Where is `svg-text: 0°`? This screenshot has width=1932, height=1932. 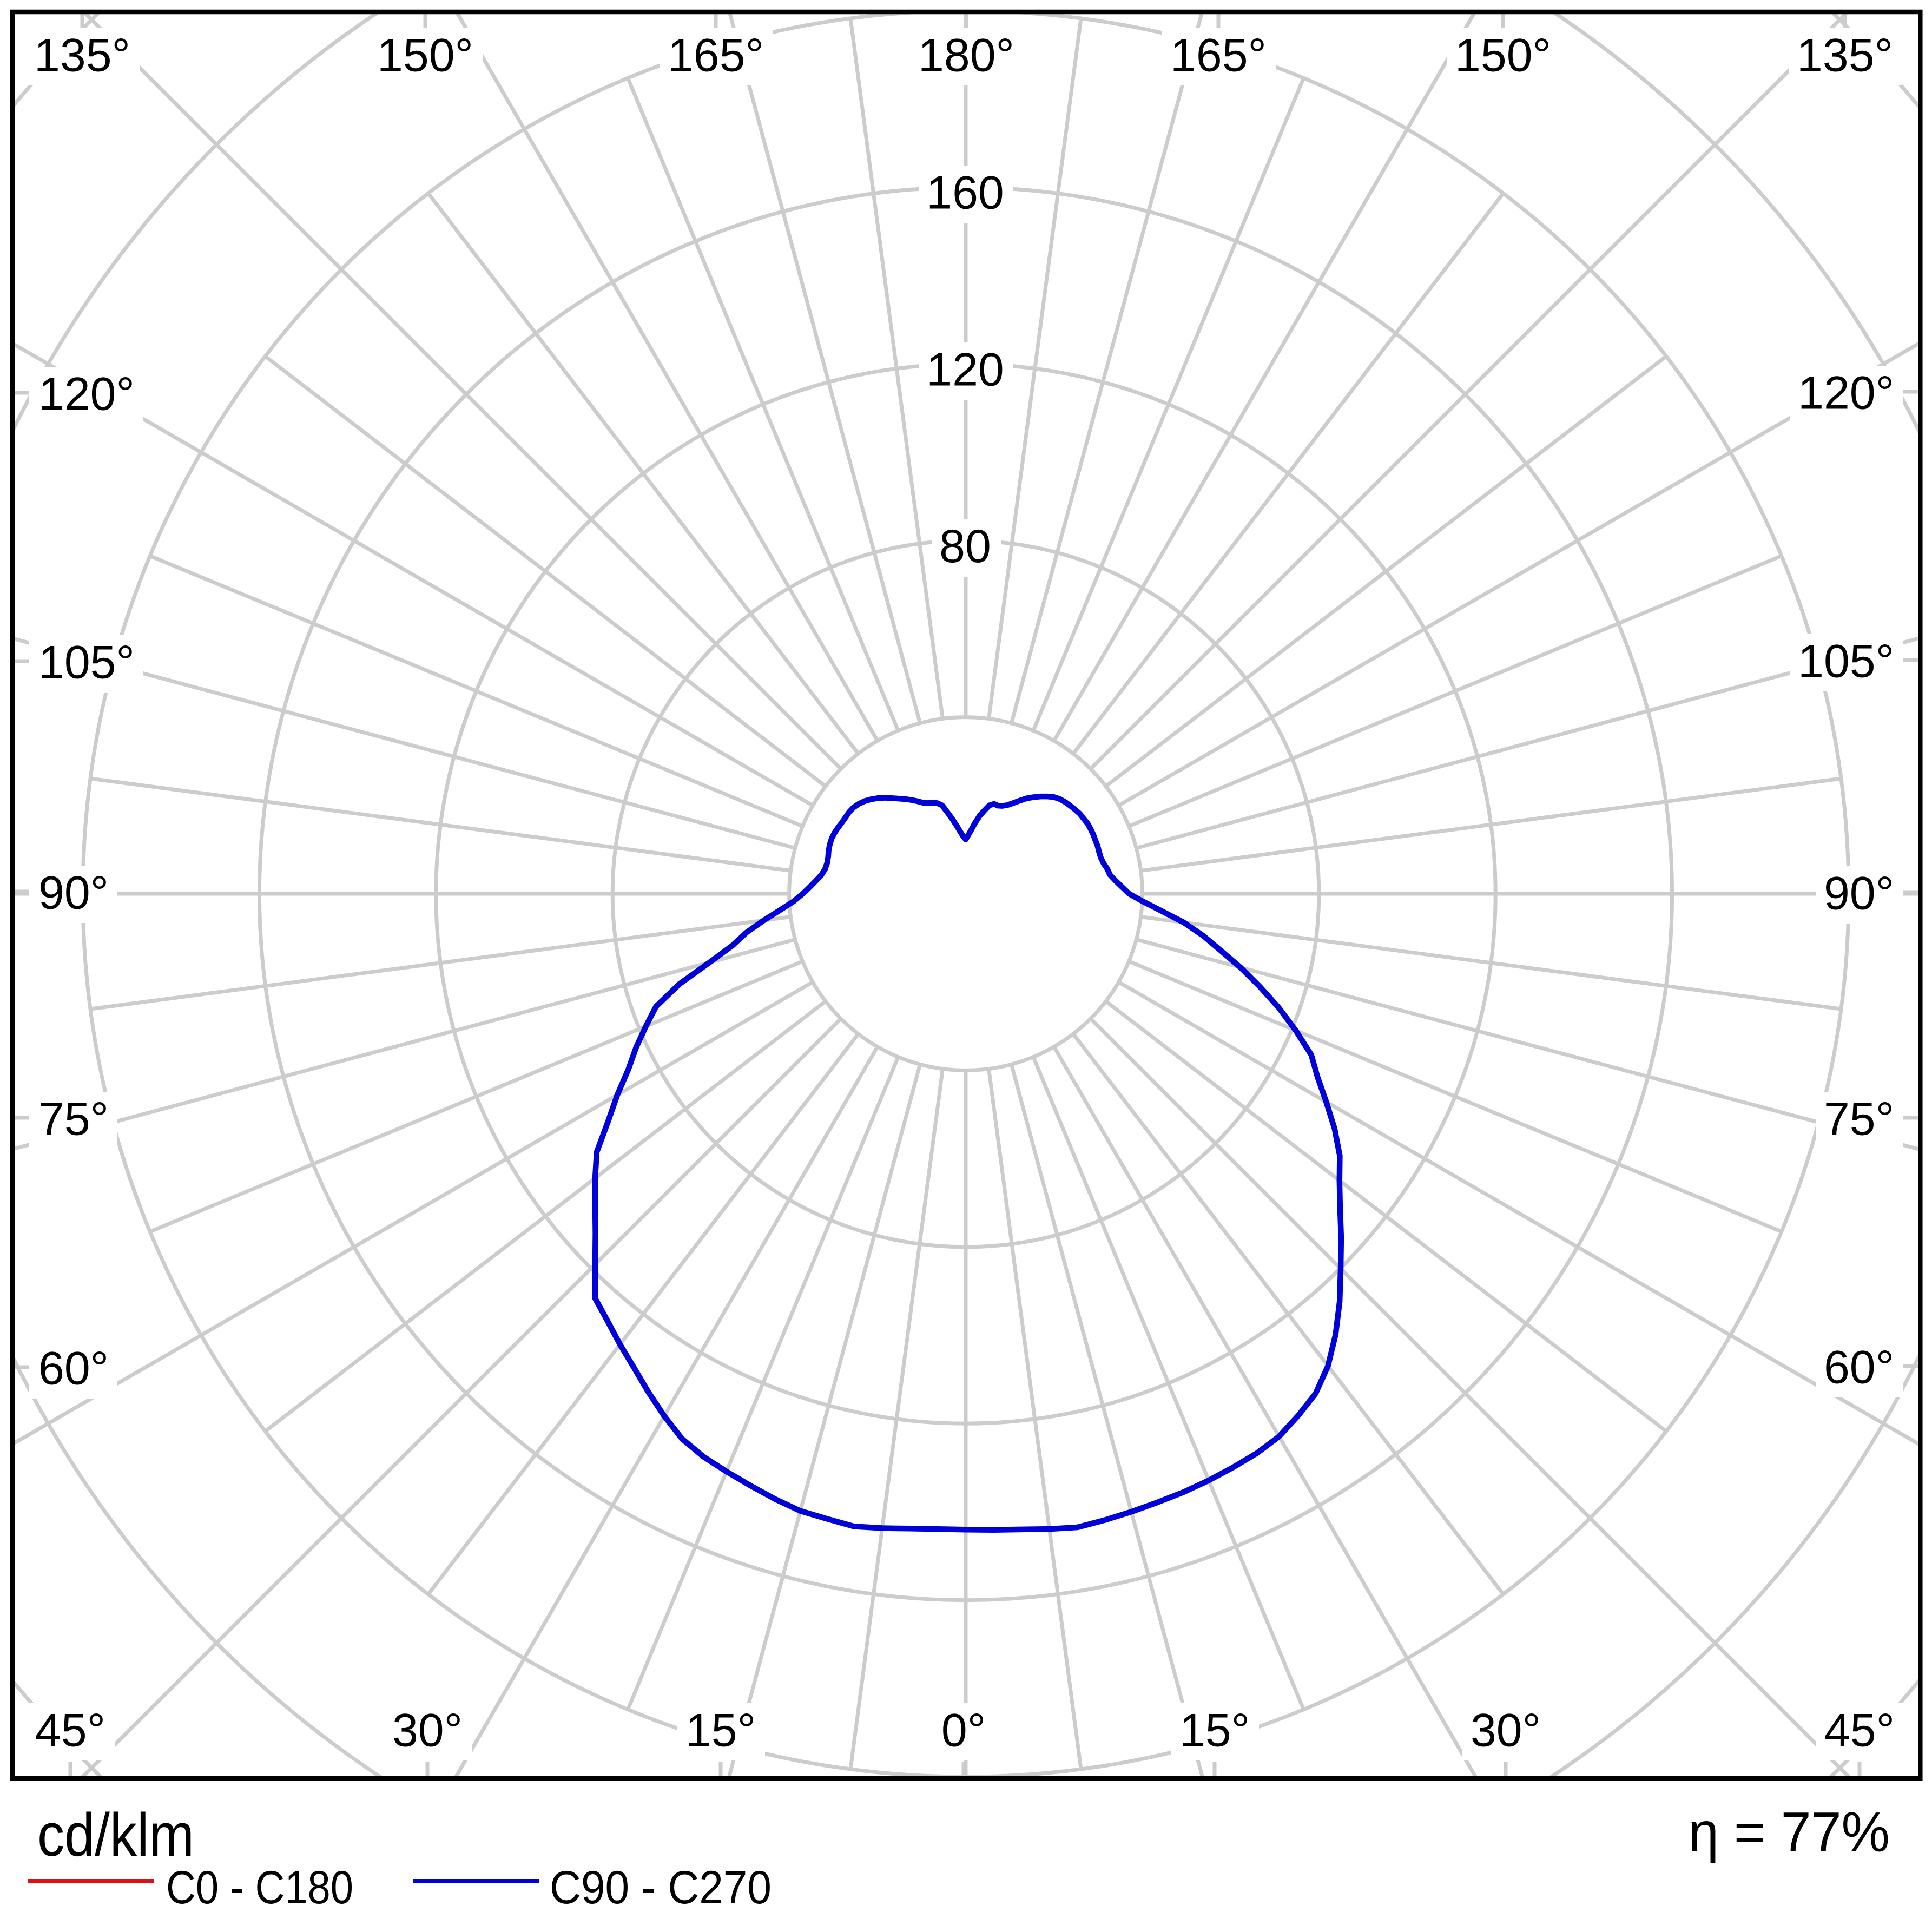 svg-text: 0° is located at coordinates (963, 1730).